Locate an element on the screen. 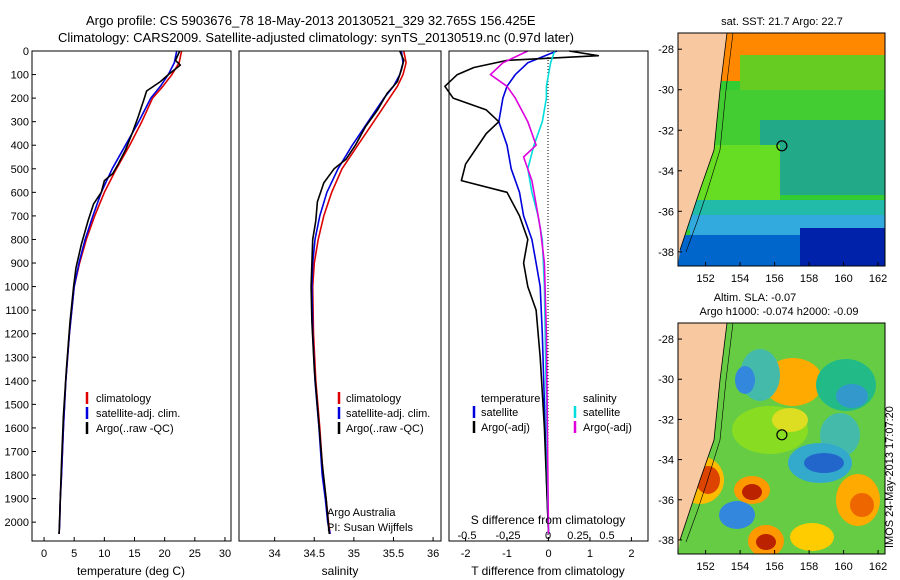 Image resolution: width=900 pixels, height=580 pixels. legend-label-argo: Argo(..raw -QC) is located at coordinates (385, 429).